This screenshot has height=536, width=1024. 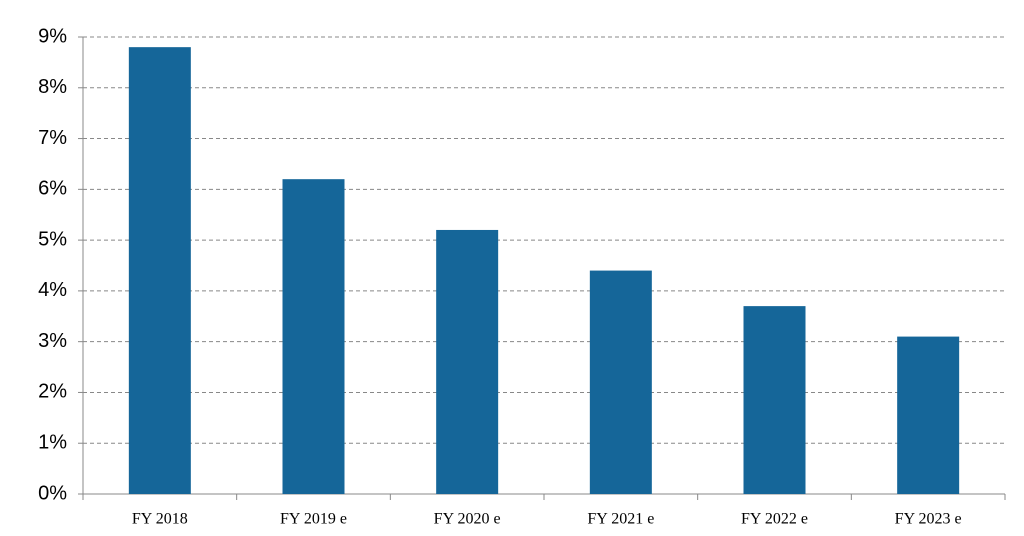 What do you see at coordinates (52, 443) in the screenshot?
I see `y-tick-label: 1%` at bounding box center [52, 443].